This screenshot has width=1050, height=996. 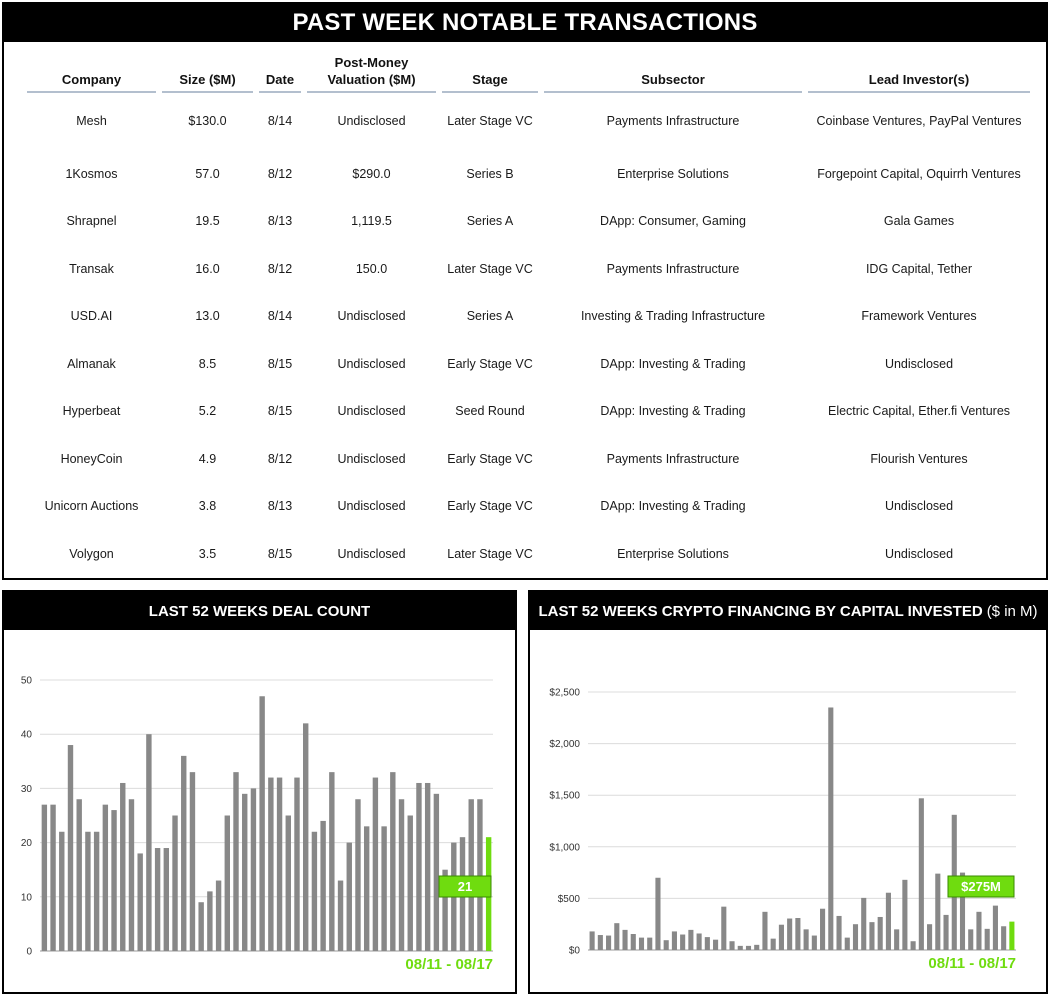 I want to click on cell-date: 8/12, so click(x=280, y=458).